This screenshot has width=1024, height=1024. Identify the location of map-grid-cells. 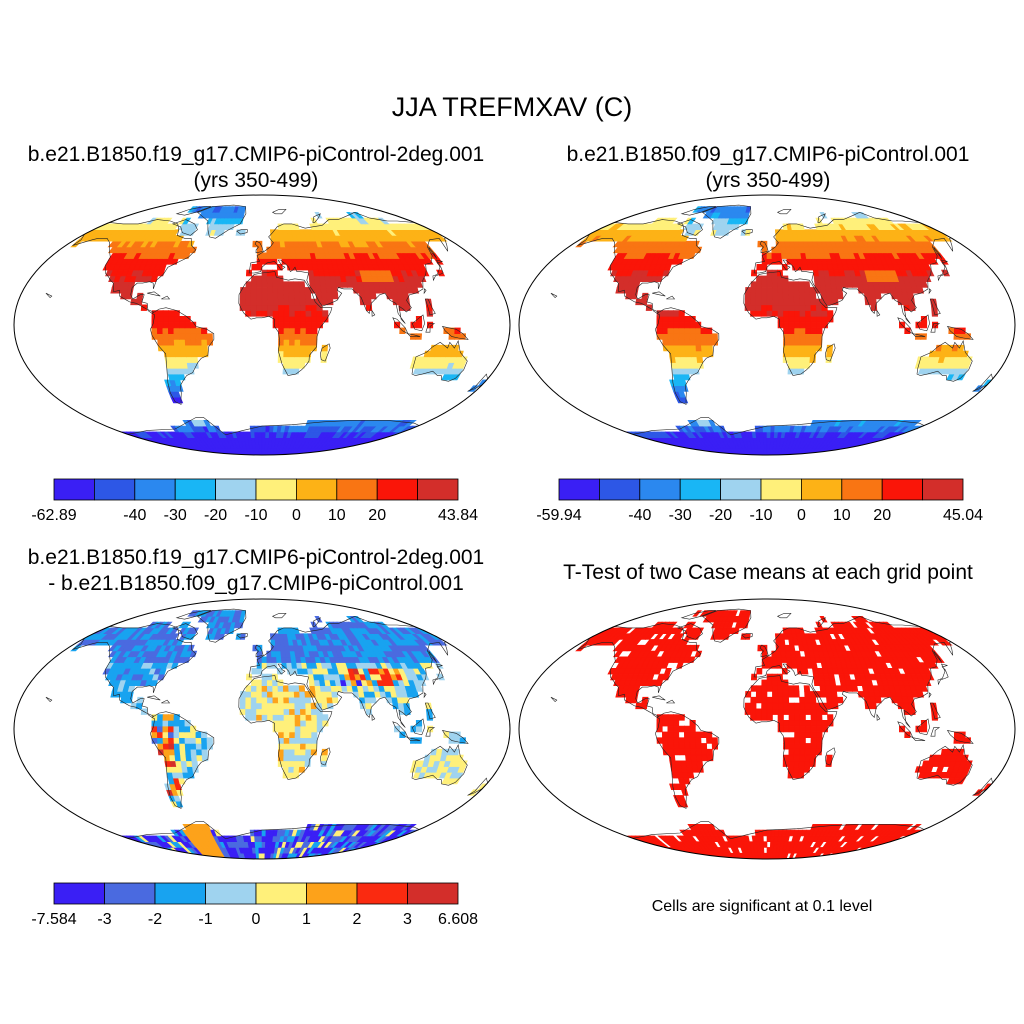
(784, 734).